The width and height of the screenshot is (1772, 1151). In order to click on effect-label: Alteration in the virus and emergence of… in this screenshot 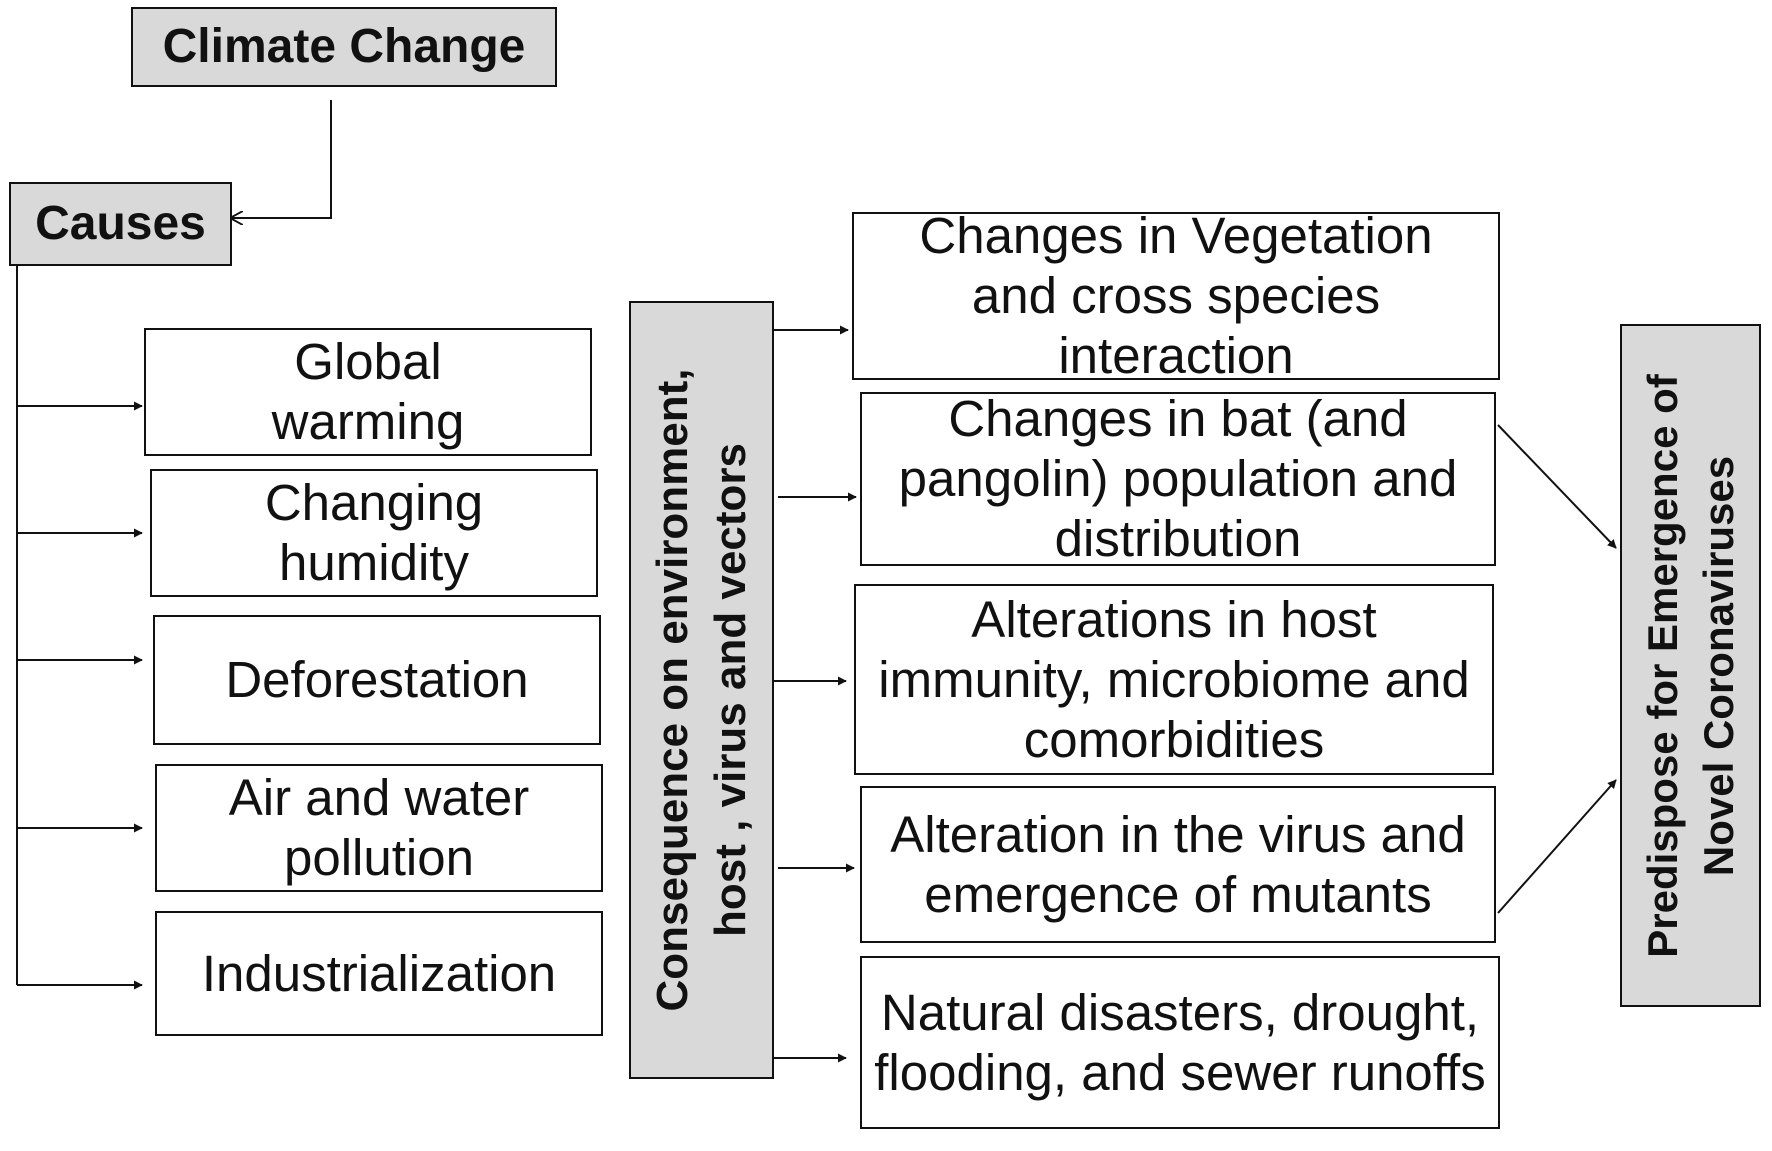, I will do `click(1178, 864)`.